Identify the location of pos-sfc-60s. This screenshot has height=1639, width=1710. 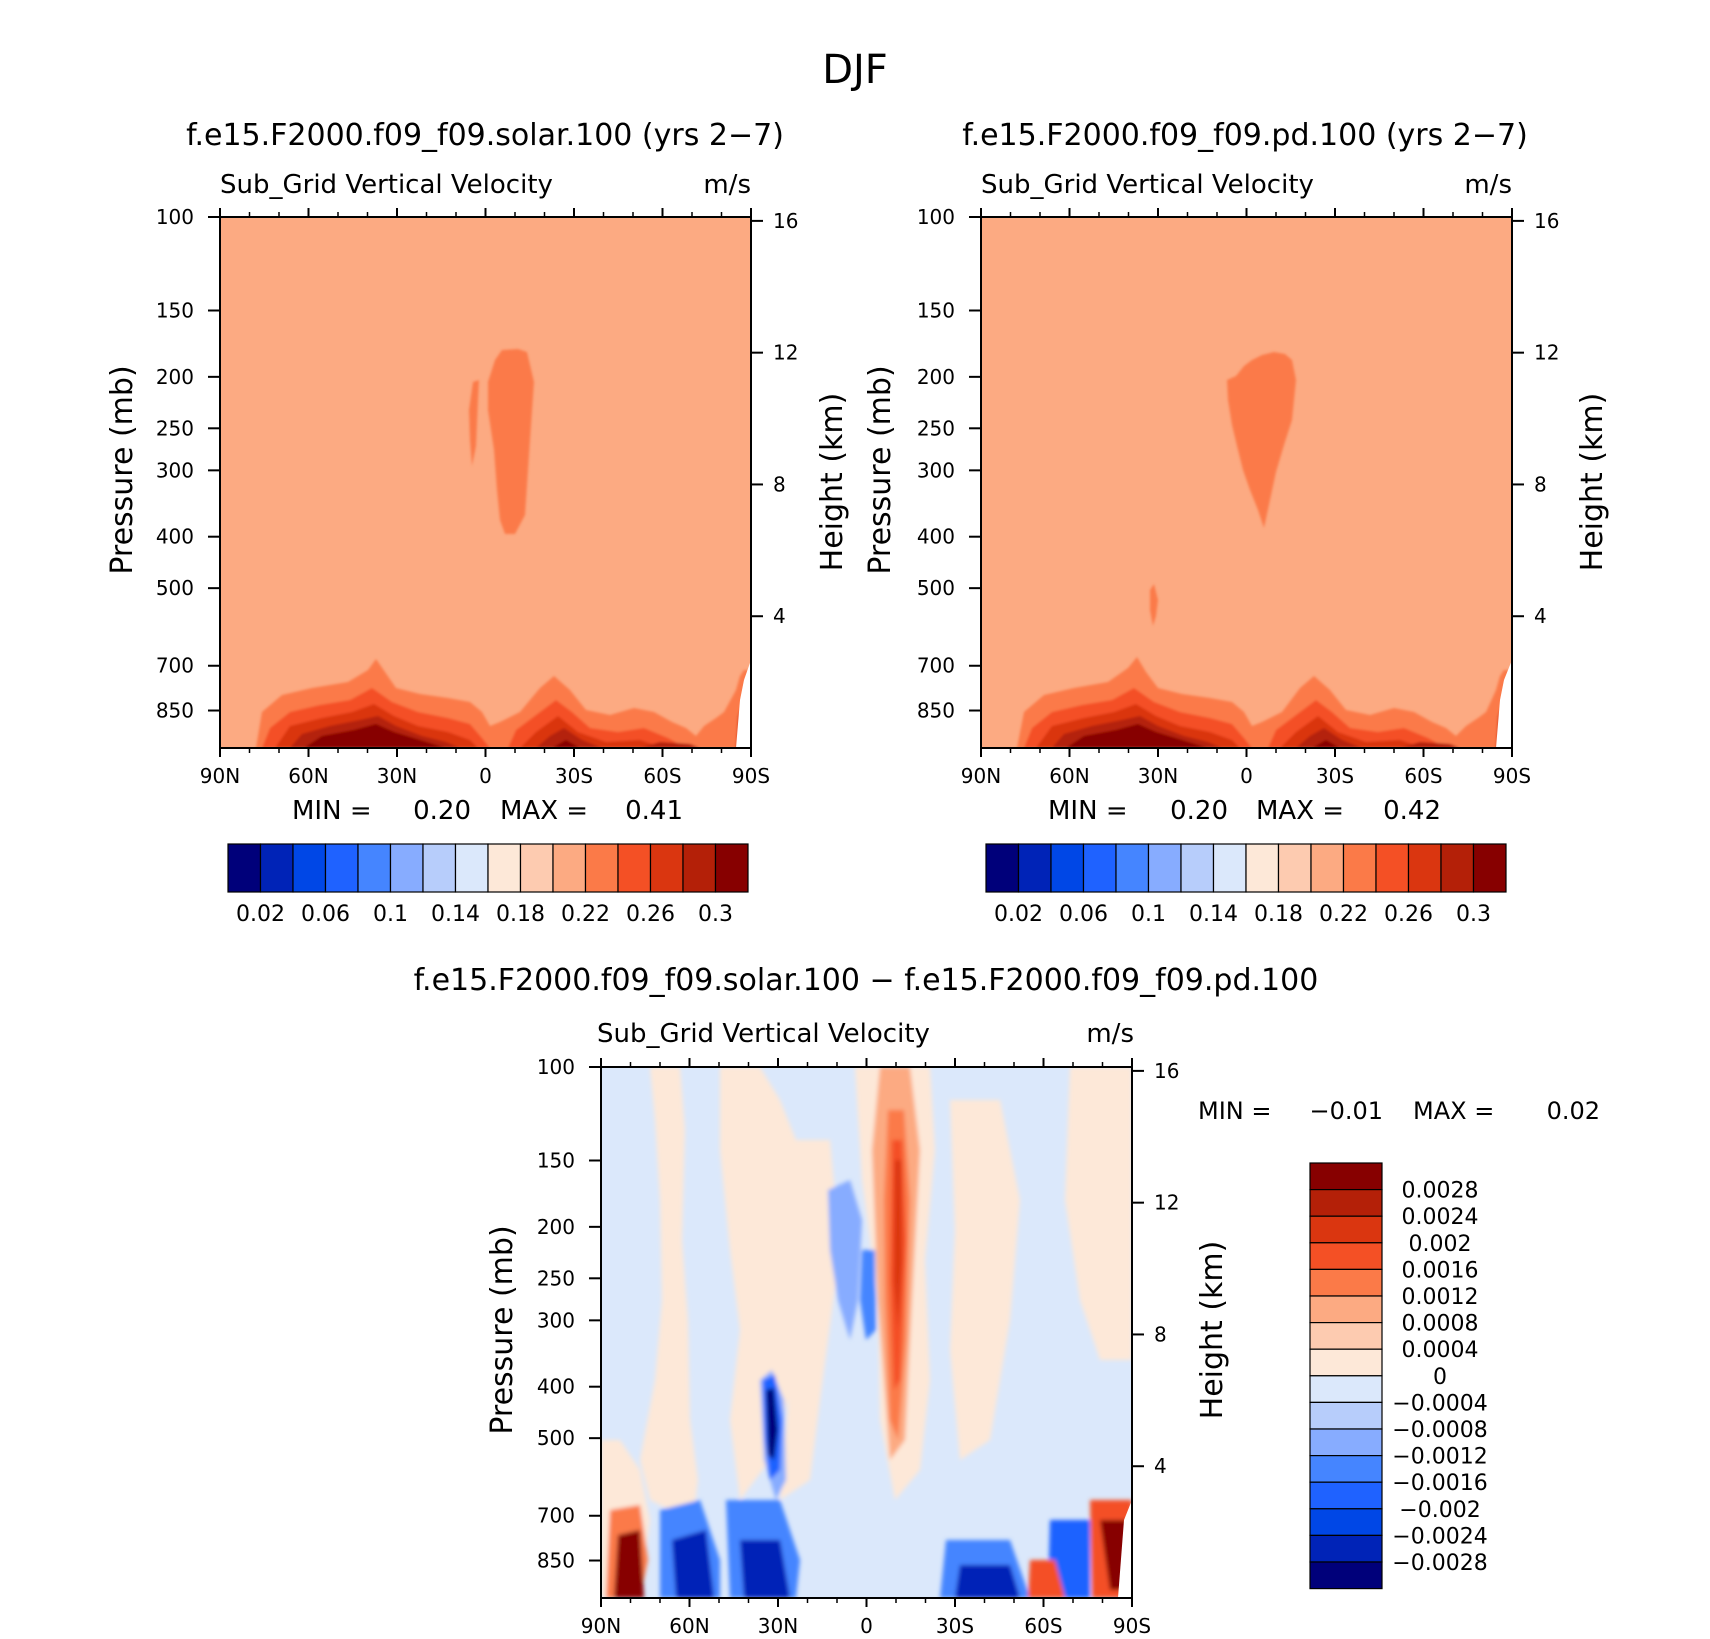
(1046, 1579).